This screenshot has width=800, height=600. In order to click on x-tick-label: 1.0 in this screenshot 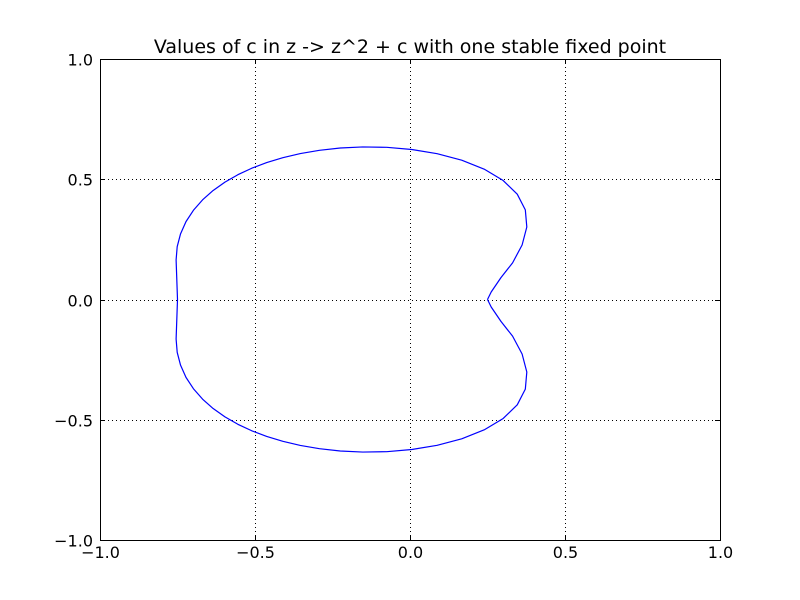, I will do `click(720, 552)`.